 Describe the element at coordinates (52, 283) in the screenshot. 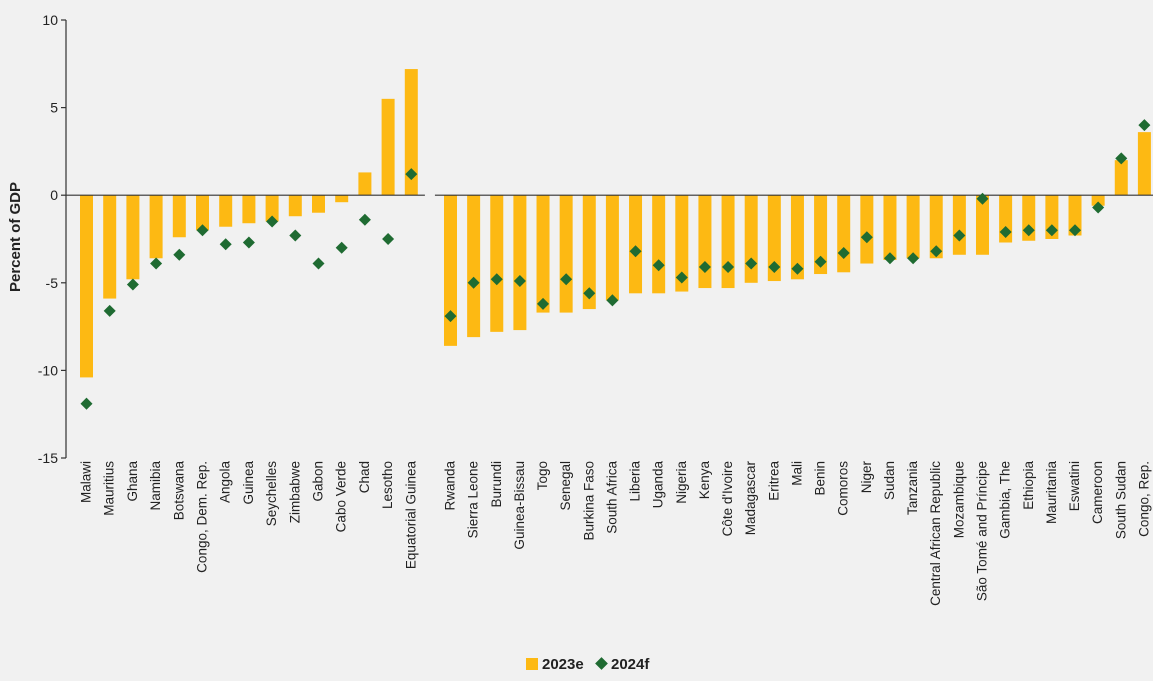

I see `y-tick-label: -5` at that location.